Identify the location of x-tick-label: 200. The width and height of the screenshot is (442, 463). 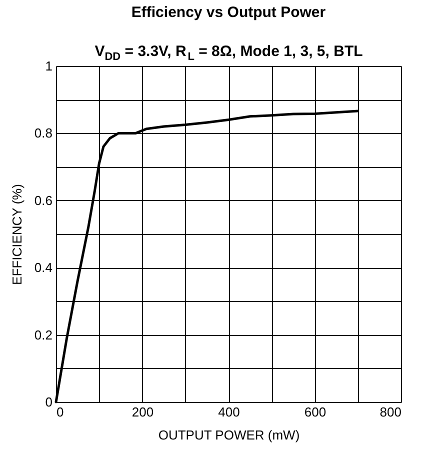
(143, 412).